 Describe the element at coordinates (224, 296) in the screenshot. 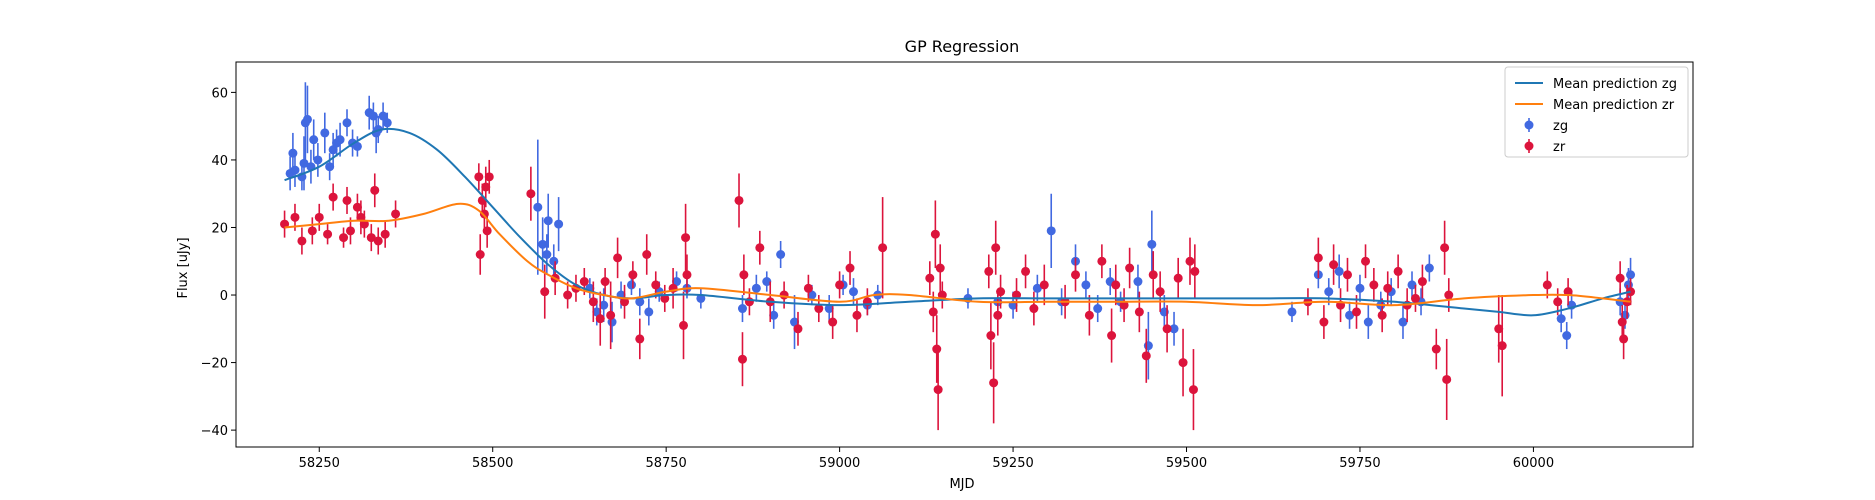

I see `y-tick-label-2: 0` at that location.